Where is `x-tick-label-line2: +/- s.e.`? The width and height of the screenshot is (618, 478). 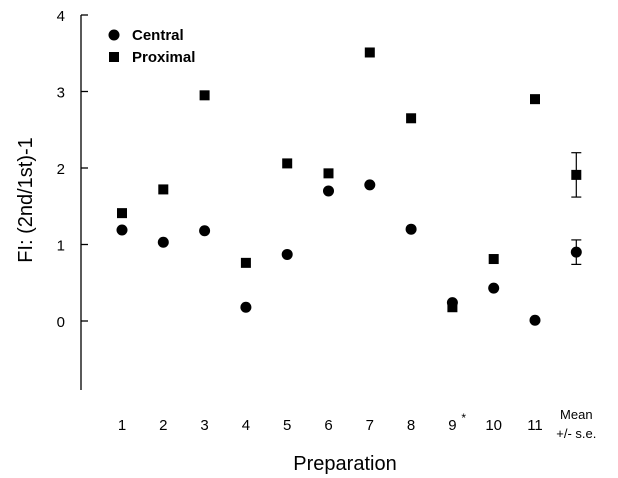 x-tick-label-line2: +/- s.e. is located at coordinates (576, 433).